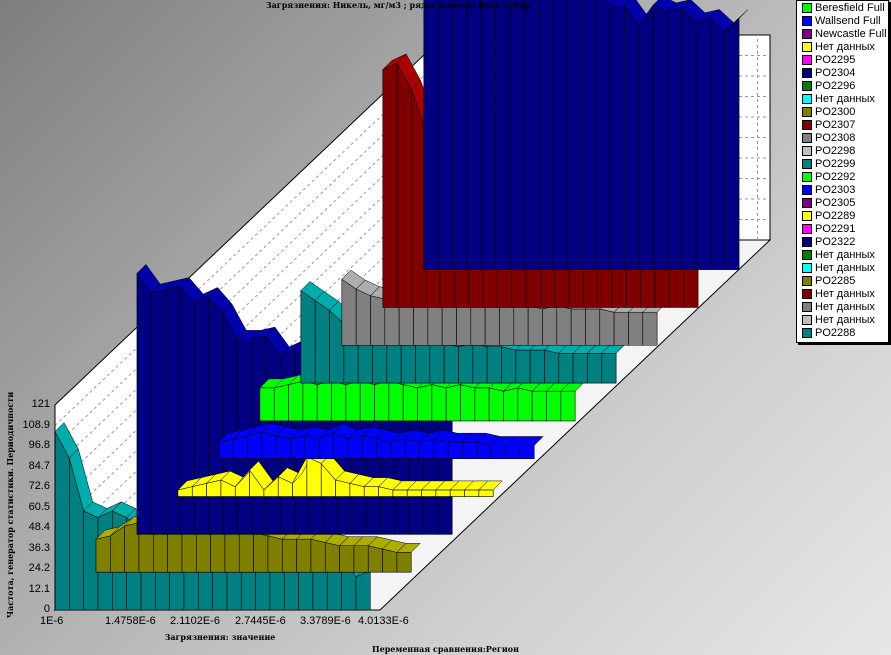 The width and height of the screenshot is (891, 655). Describe the element at coordinates (835, 137) in the screenshot. I see `legend-label: PO2308` at that location.